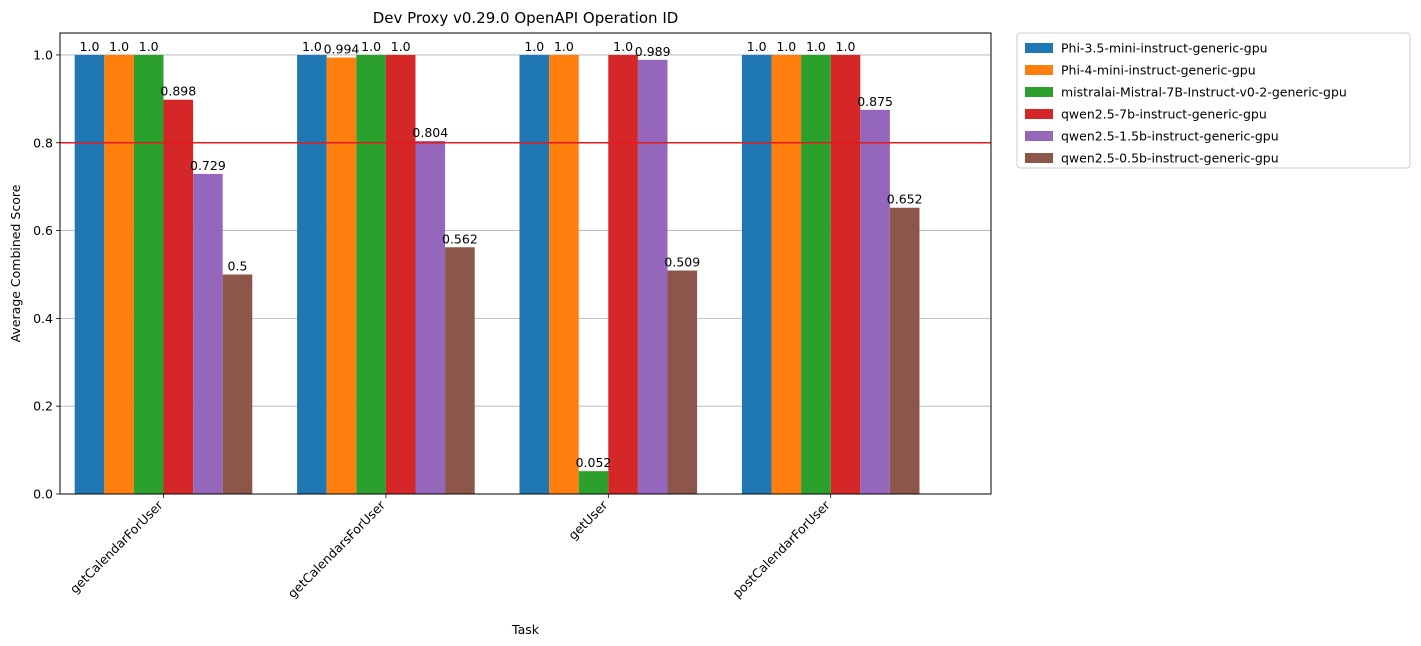  I want to click on data-label: 0.052, so click(594, 462).